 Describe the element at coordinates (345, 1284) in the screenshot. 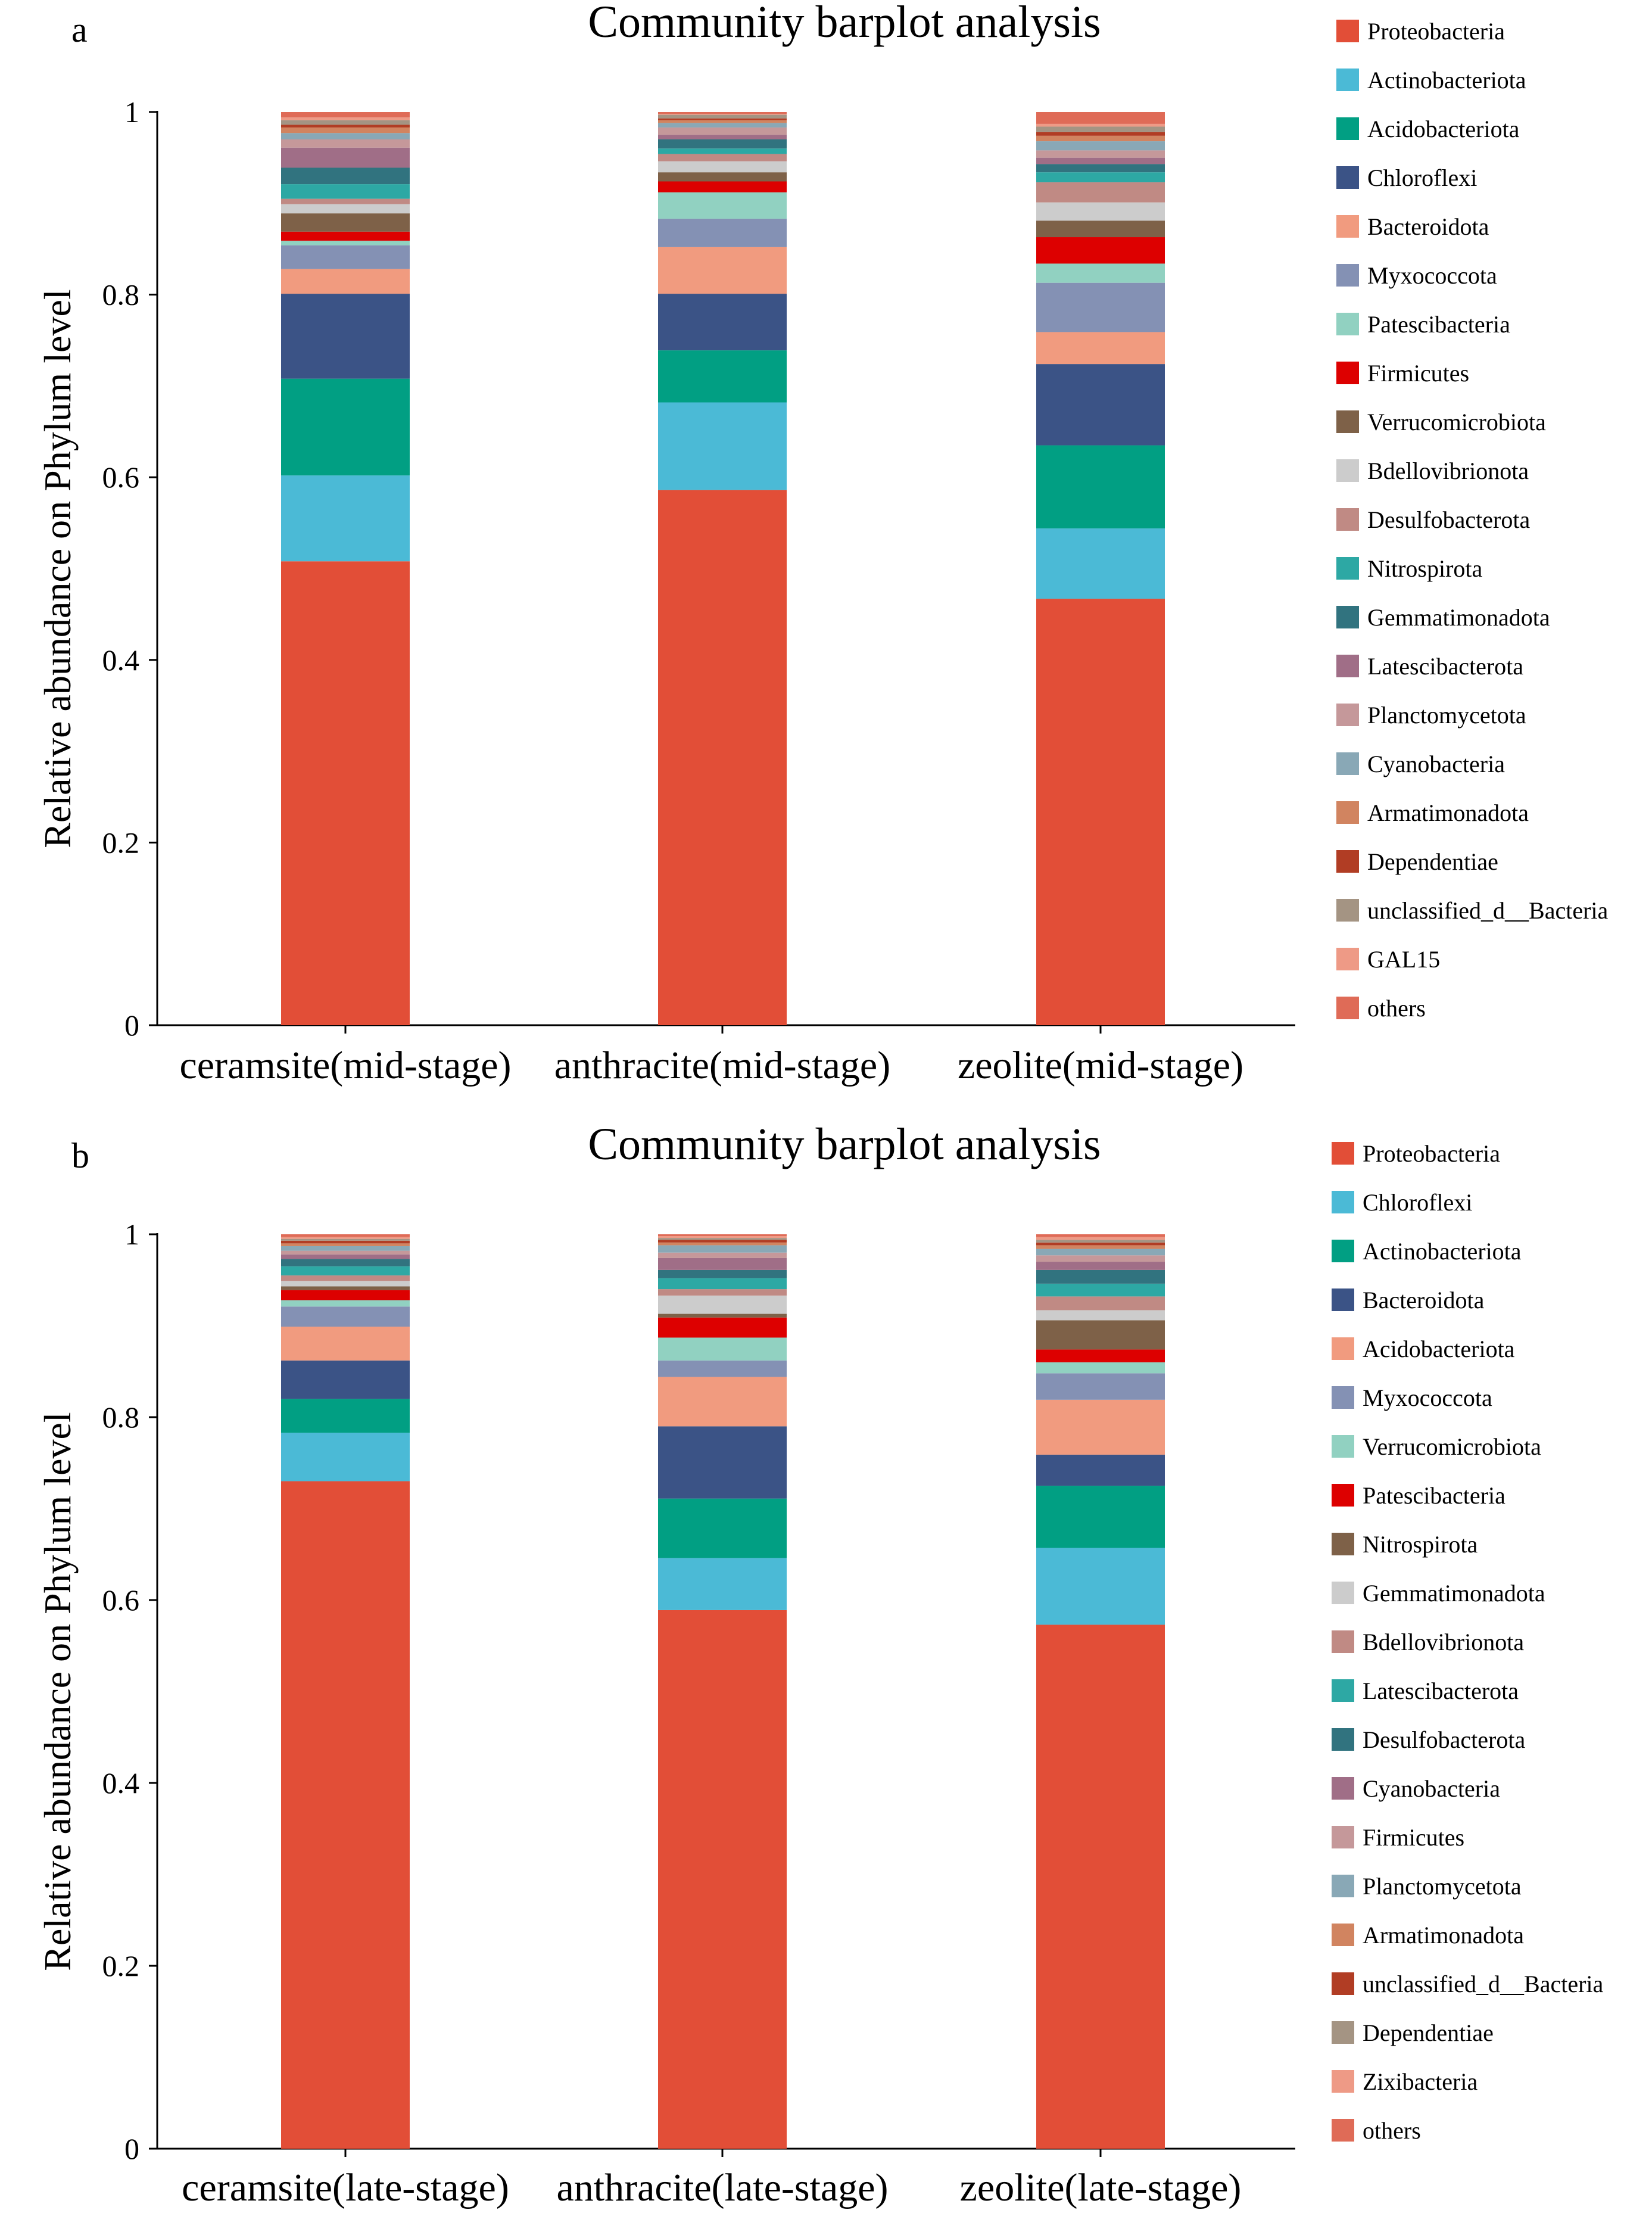

I see `bar-segment-gemmatimonadota` at that location.